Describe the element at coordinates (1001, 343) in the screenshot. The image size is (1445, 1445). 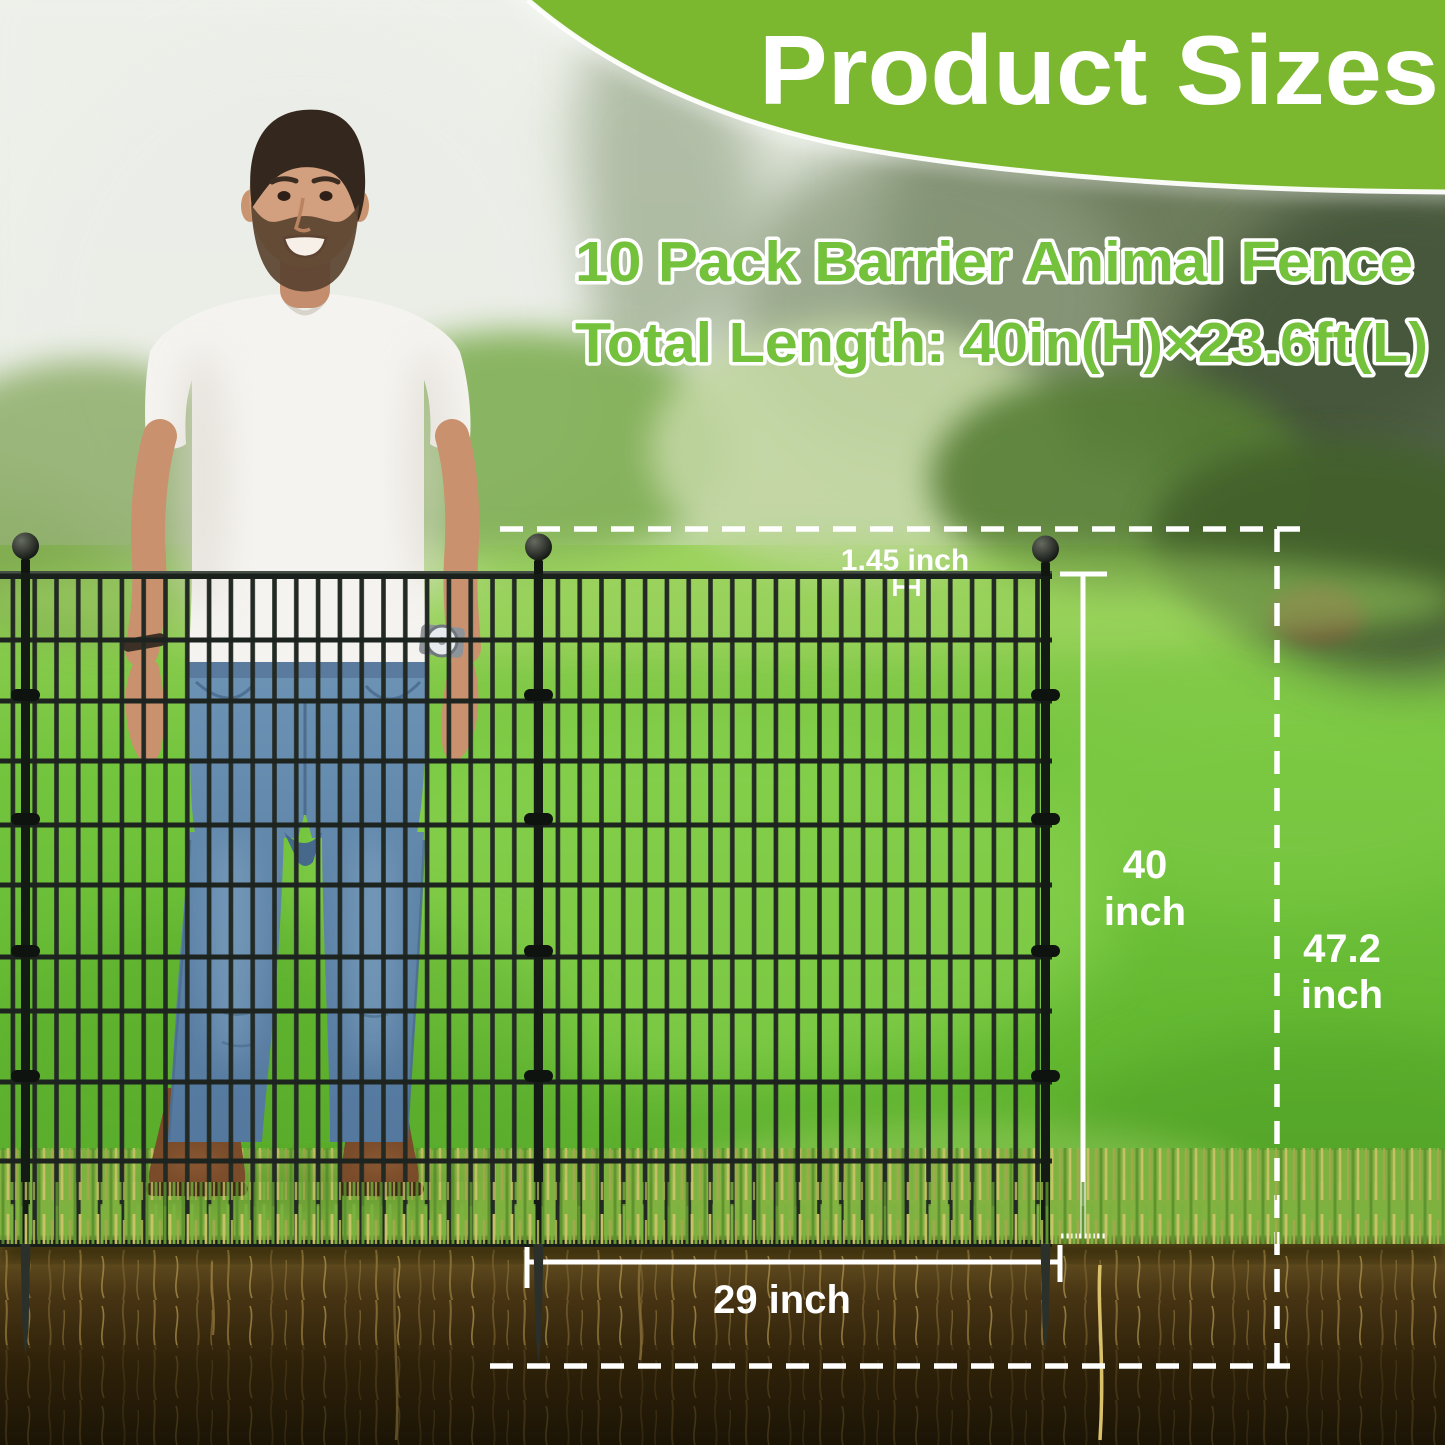
I see `product-heading-line2: Total Length: 40in(H)×23.6ft(L)` at that location.